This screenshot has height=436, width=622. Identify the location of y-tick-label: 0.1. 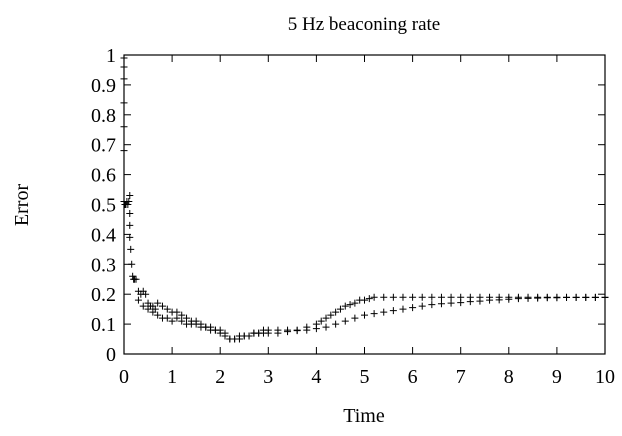
(103, 325).